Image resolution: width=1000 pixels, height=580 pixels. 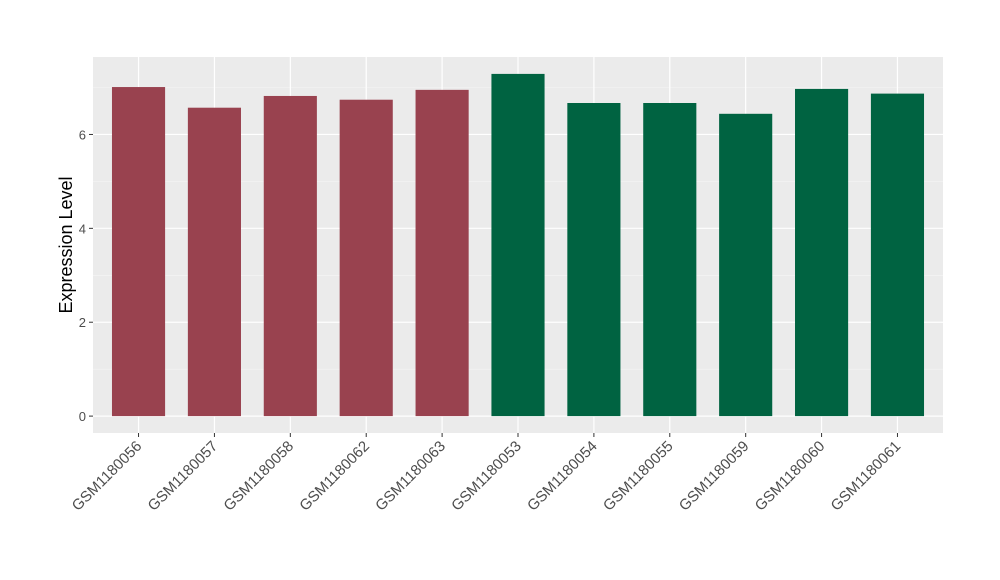 What do you see at coordinates (714, 476) in the screenshot?
I see `x-tick-label: GSM1180059` at bounding box center [714, 476].